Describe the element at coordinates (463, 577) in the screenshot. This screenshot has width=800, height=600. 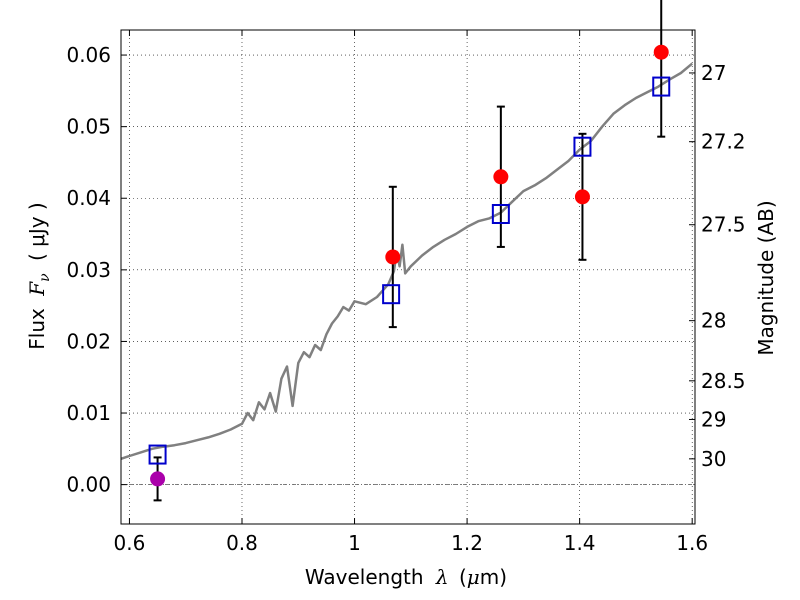
I see `x-axis-label-open: (` at that location.